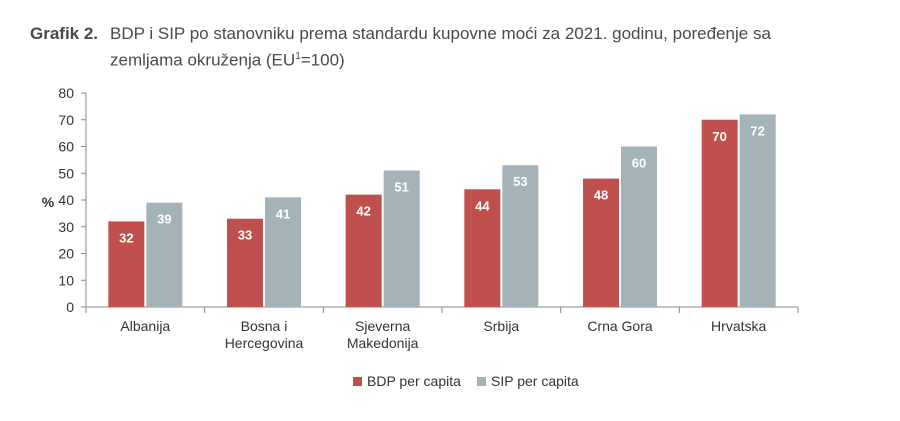 This screenshot has width=900, height=421. What do you see at coordinates (450, 58) in the screenshot?
I see `chart-title-line2: zemljama okruženja (EU1=100)` at bounding box center [450, 58].